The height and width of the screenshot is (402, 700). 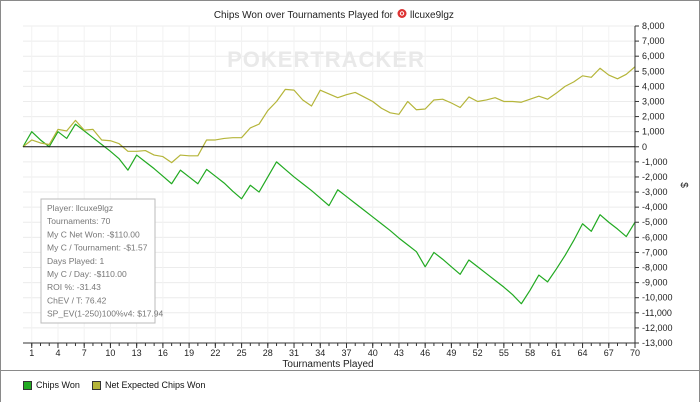 I want to click on legend-item-chips-won: Chips Won, so click(x=51, y=385).